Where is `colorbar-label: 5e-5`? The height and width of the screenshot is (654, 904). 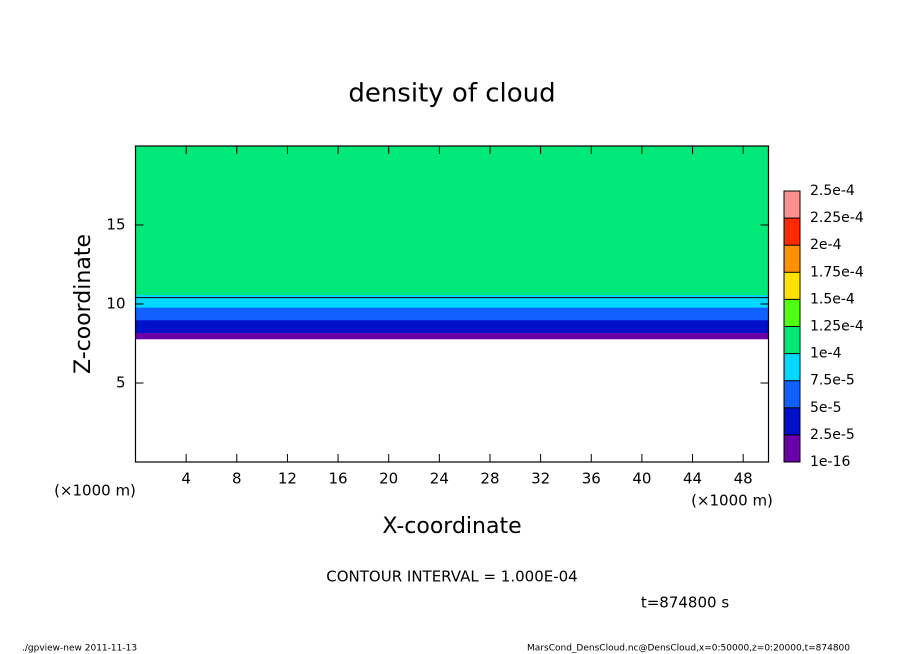 colorbar-label: 5e-5 is located at coordinates (825, 408).